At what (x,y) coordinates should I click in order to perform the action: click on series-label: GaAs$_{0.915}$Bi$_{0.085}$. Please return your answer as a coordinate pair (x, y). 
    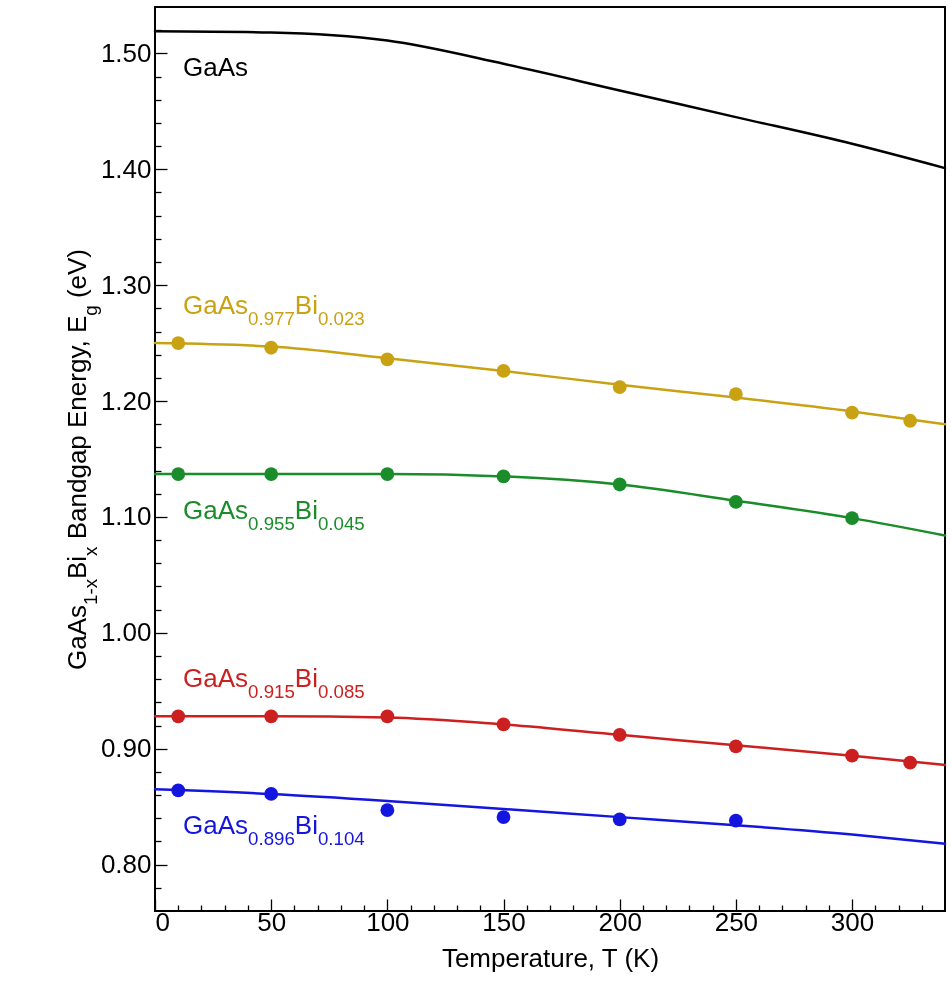
    Looking at the image, I should click on (274, 682).